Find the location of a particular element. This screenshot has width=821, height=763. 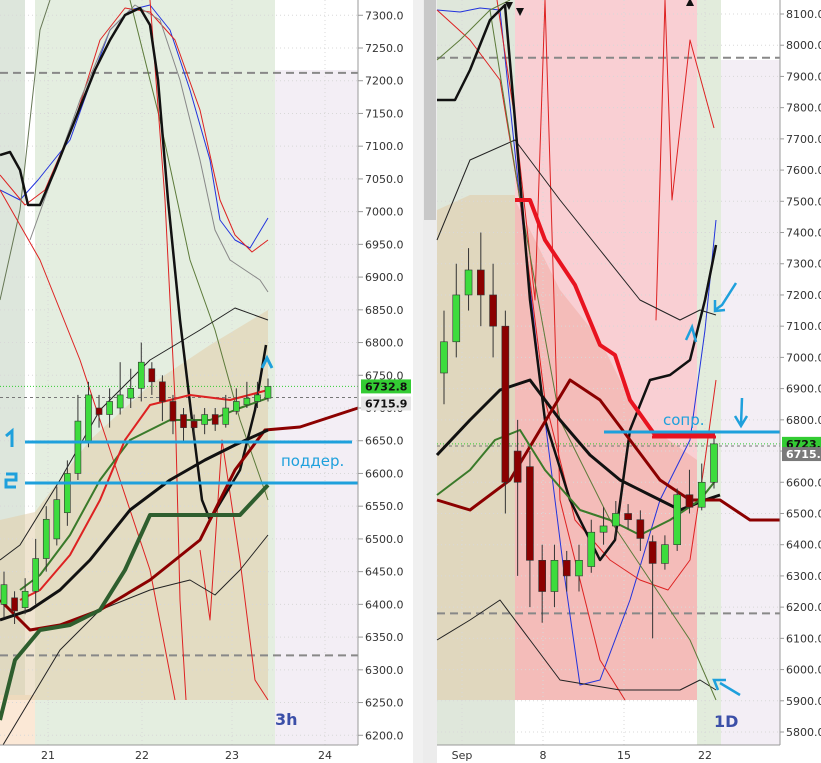

arrow-up is located at coordinates (691, 333).